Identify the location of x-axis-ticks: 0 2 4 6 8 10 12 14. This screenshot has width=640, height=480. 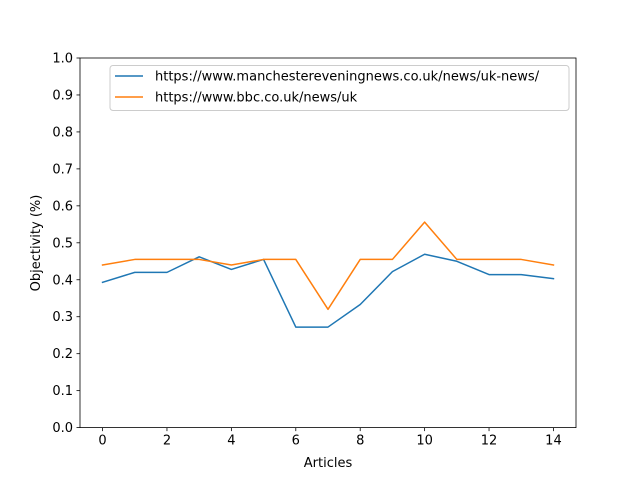
(330, 438).